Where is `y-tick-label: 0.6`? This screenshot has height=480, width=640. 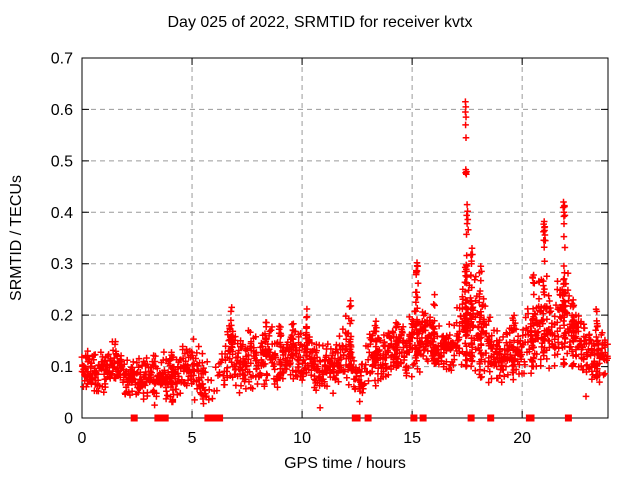 y-tick-label: 0.6 is located at coordinates (62, 110).